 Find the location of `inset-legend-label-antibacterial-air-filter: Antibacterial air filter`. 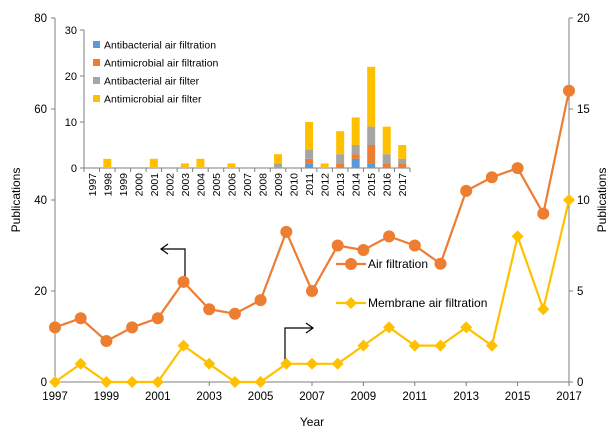

inset-legend-label-antibacterial-air-filter: Antibacterial air filter is located at coordinates (152, 82).